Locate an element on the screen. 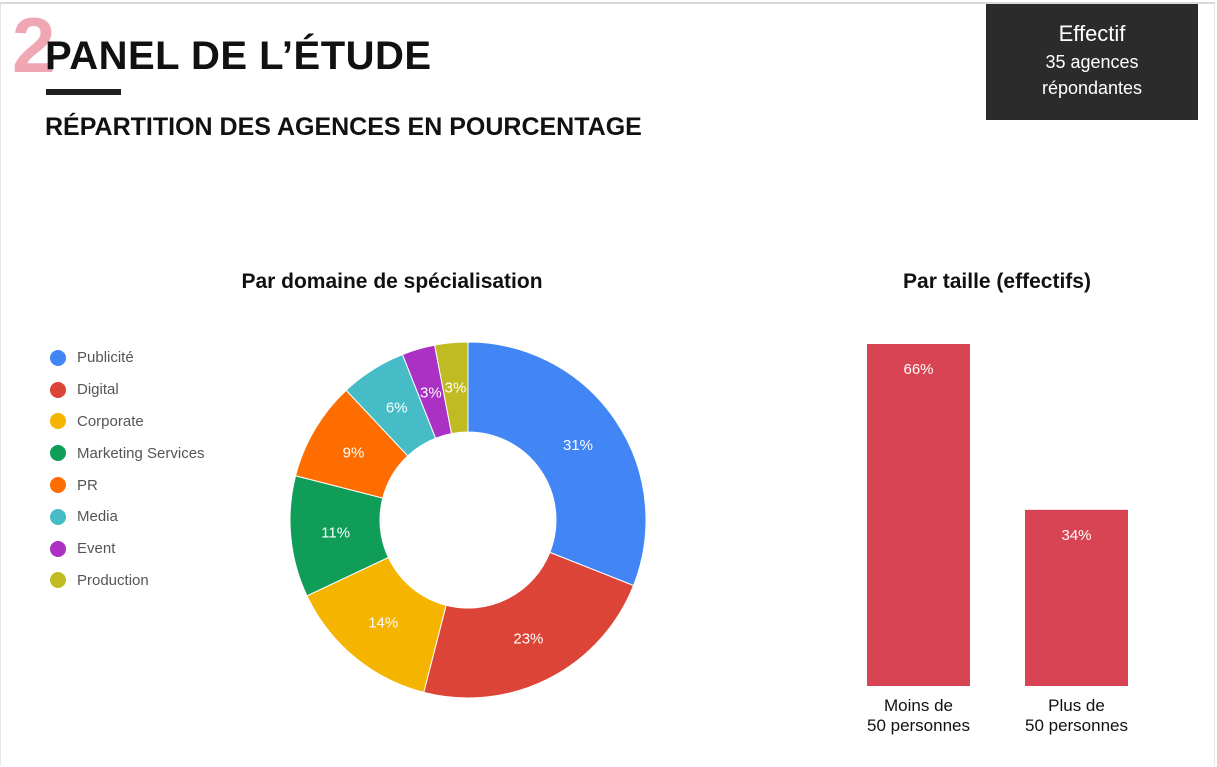 Image resolution: width=1217 pixels, height=767 pixels. effectif-title: Effectif is located at coordinates (1092, 33).